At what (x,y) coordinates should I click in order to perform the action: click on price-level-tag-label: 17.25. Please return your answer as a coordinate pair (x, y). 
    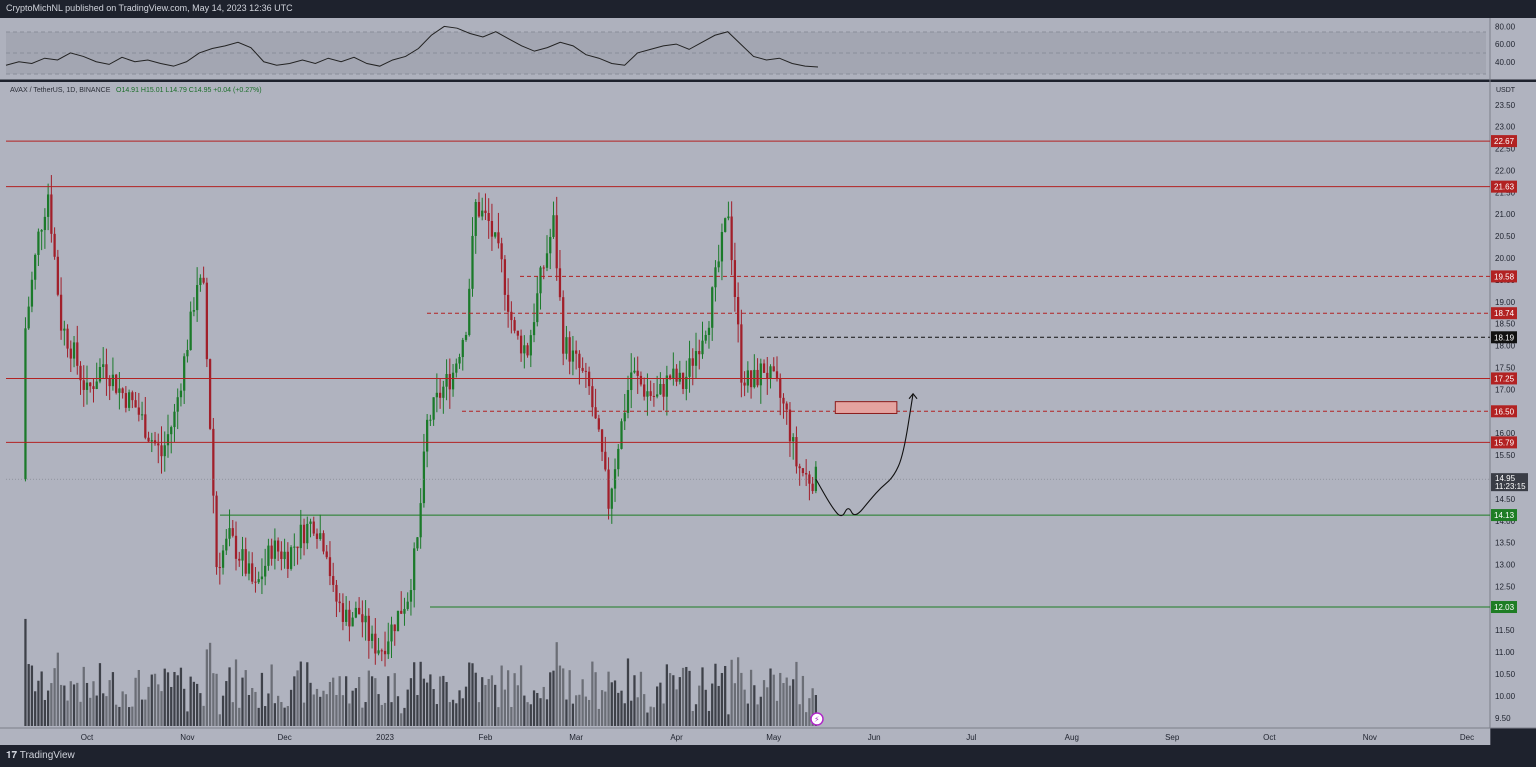
    Looking at the image, I should click on (1504, 378).